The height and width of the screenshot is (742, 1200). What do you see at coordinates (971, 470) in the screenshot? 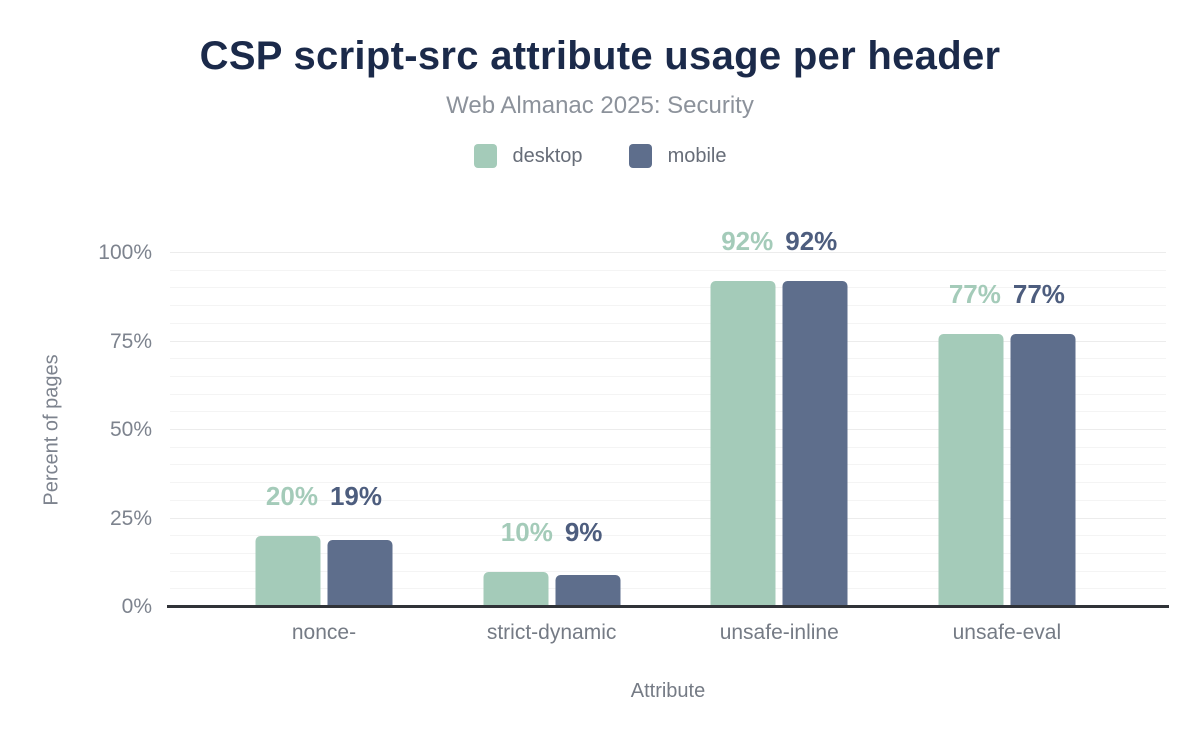
I see `bar-desktop-unsafe-eval` at bounding box center [971, 470].